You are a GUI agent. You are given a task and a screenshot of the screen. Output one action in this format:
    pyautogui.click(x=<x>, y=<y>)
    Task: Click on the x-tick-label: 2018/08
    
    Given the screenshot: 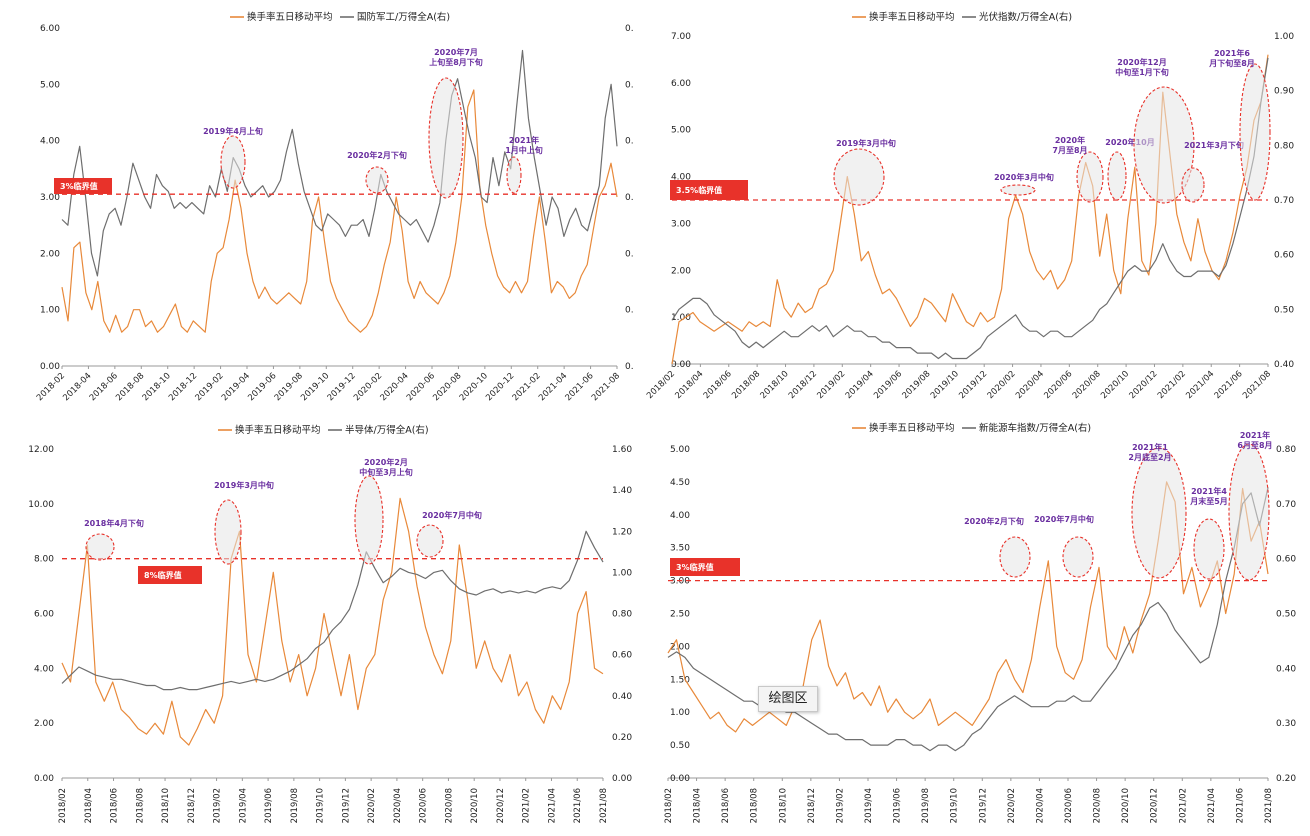 What is the action you would take?
    pyautogui.click(x=755, y=805)
    